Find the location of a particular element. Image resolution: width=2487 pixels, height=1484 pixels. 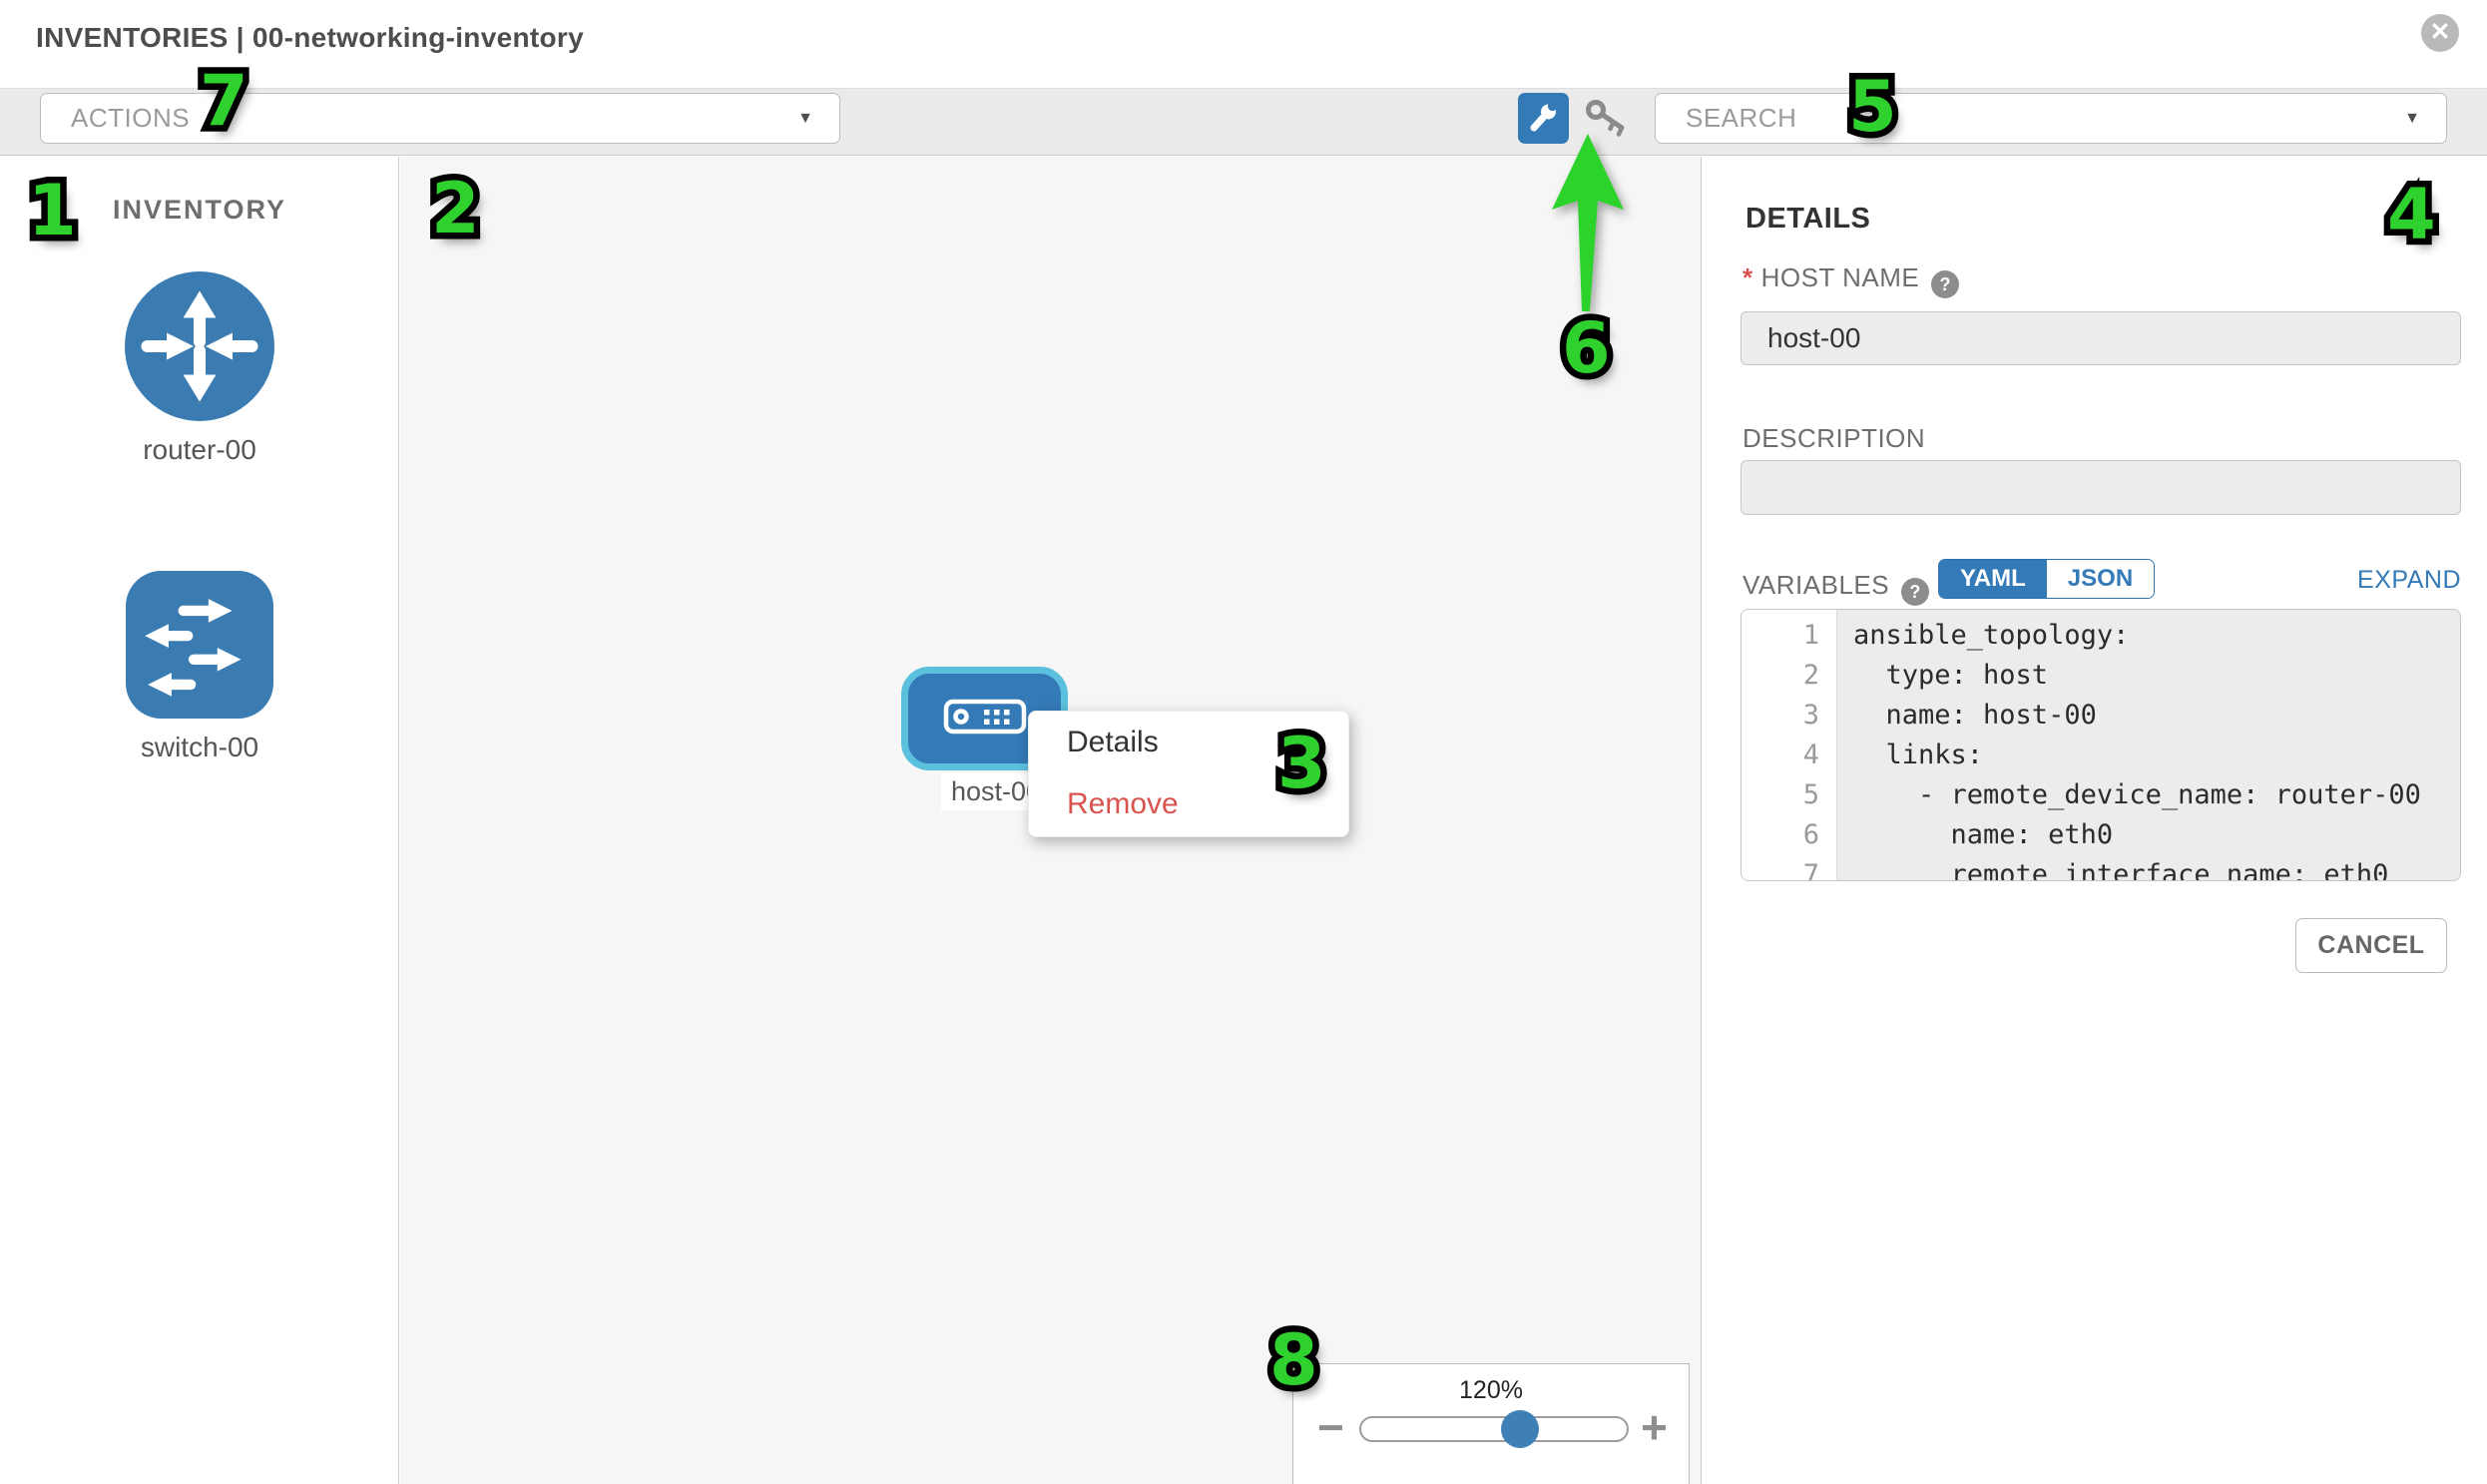

close-button: ✕ is located at coordinates (2440, 33).